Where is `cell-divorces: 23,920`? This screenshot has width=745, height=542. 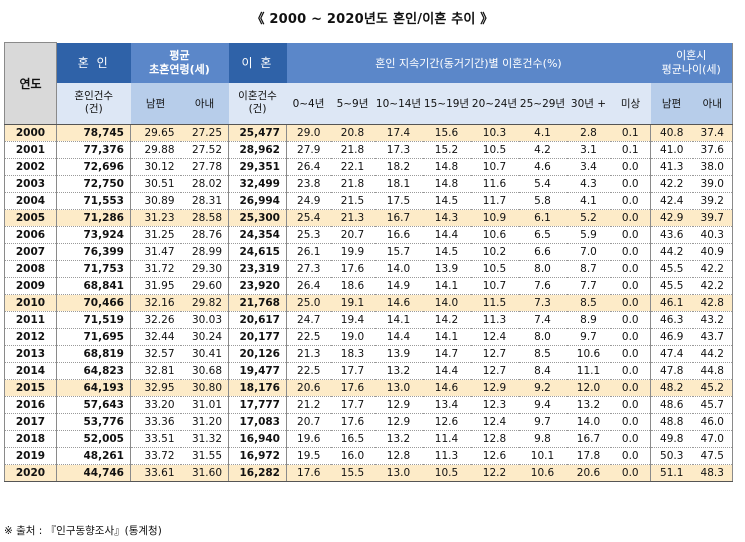
cell-divorces: 23,920 is located at coordinates (257, 286).